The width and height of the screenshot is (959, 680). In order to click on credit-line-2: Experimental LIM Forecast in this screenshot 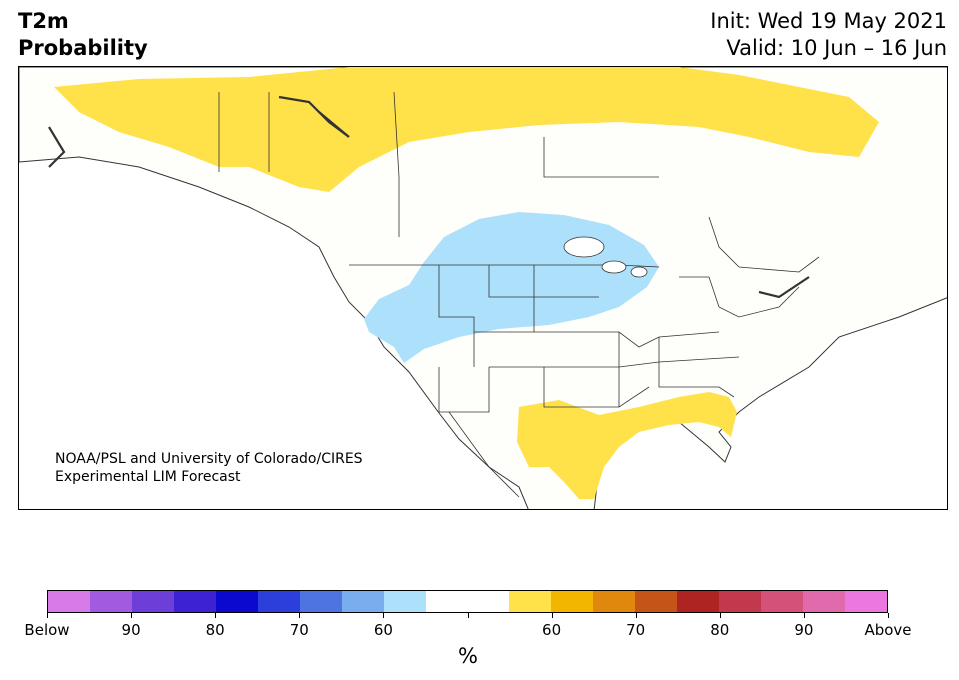, I will do `click(148, 477)`.